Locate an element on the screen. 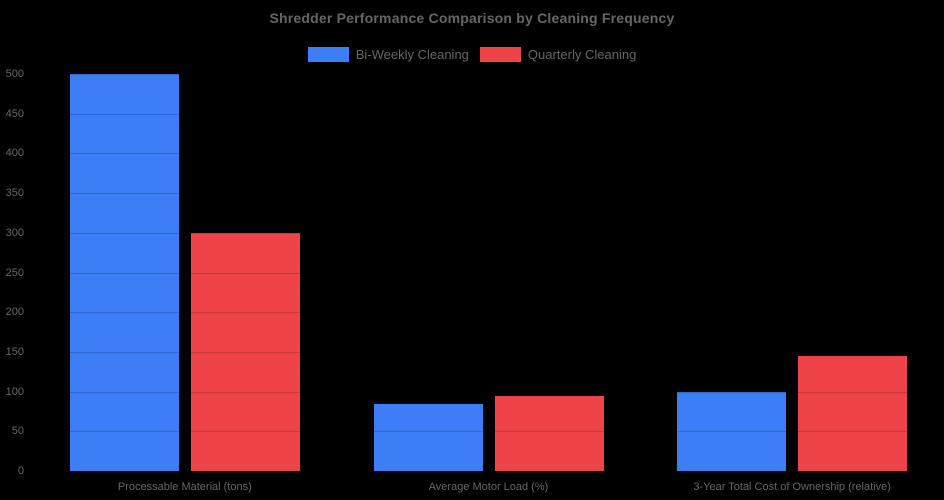 This screenshot has height=500, width=944. legend-item-bi-weekly-cleaning: Bi-Weekly Cleaning is located at coordinates (388, 54).